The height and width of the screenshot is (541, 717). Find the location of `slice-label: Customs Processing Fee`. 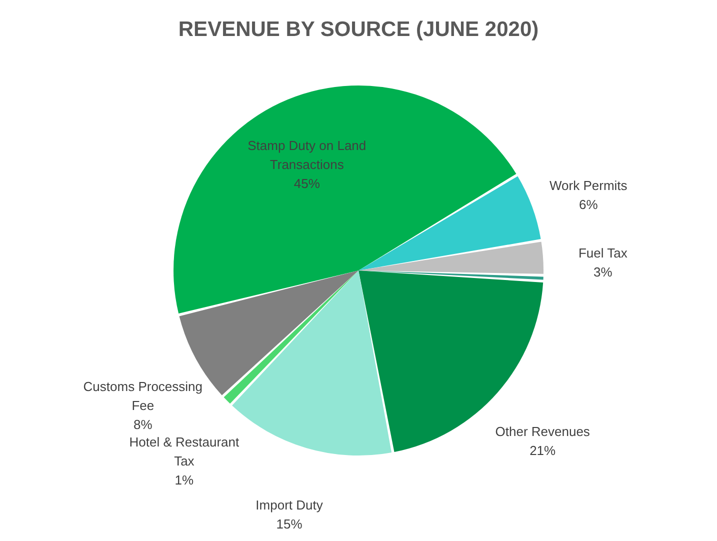

slice-label: Customs Processing Fee is located at coordinates (143, 395).